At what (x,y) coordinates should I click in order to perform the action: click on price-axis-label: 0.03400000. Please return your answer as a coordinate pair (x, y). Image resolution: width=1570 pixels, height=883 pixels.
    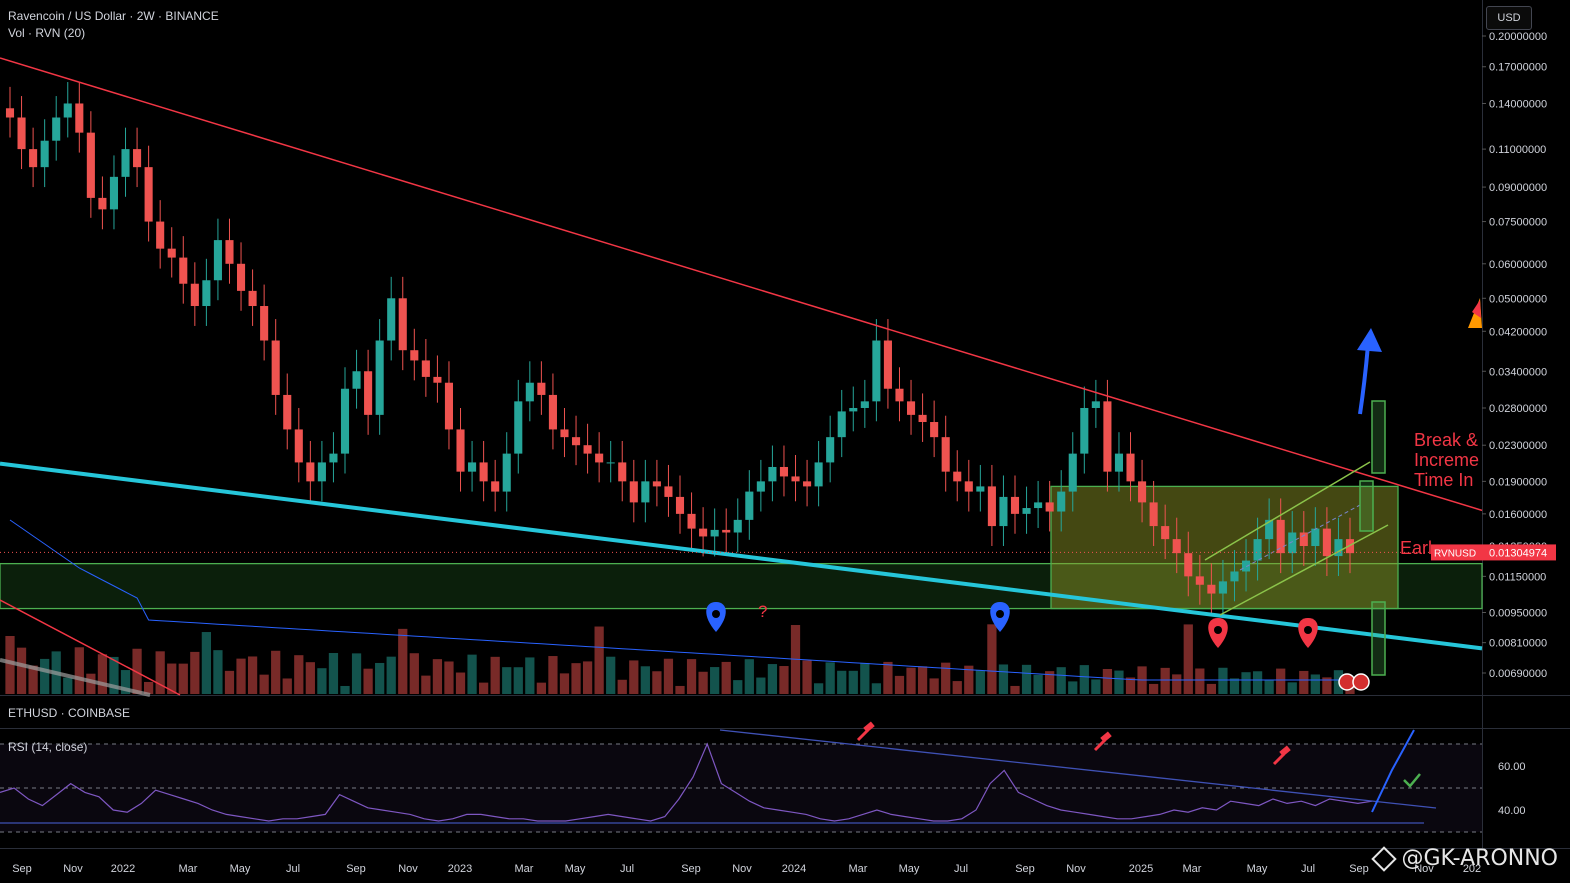
    Looking at the image, I should click on (1518, 372).